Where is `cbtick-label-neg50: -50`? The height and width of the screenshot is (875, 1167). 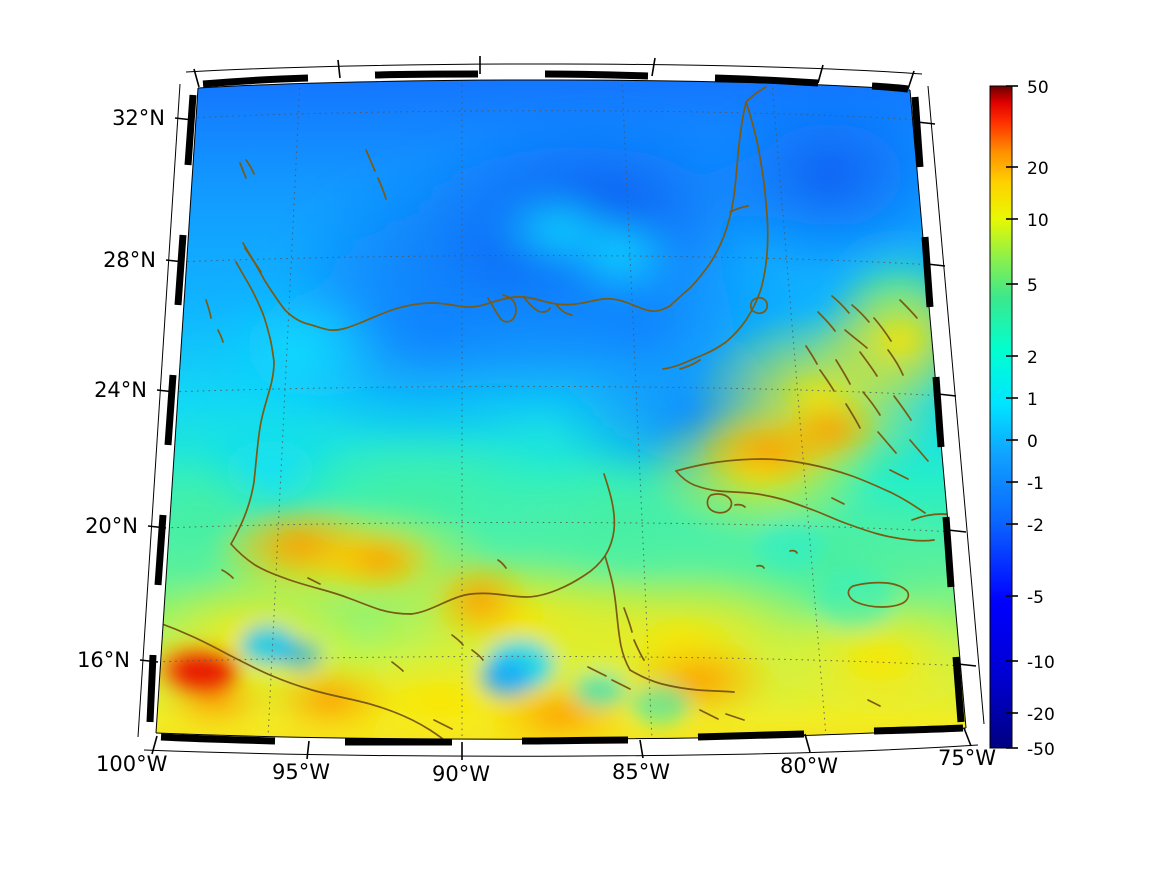
cbtick-label-neg50: -50 is located at coordinates (1041, 750).